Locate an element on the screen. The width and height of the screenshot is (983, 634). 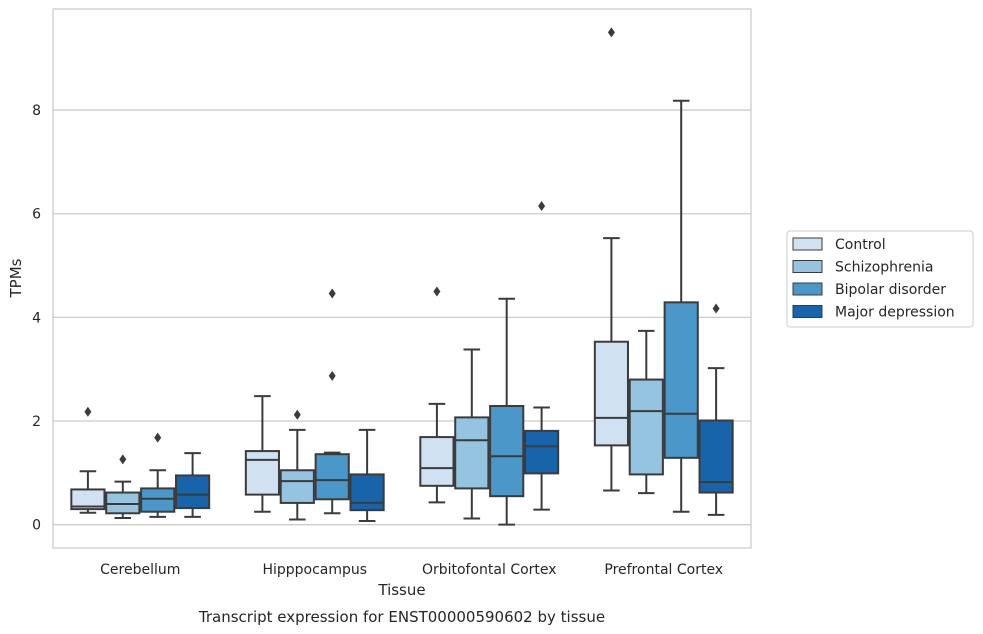
x-tick-label: Cerebellum is located at coordinates (140, 570).